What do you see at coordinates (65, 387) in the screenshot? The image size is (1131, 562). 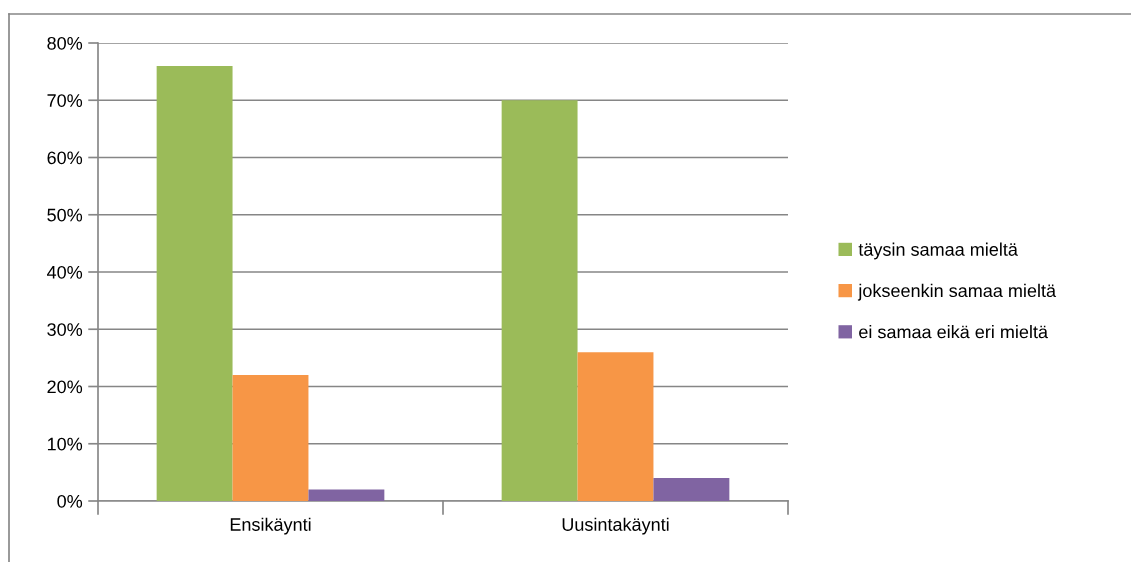 I see `y-tick-label: 20%` at bounding box center [65, 387].